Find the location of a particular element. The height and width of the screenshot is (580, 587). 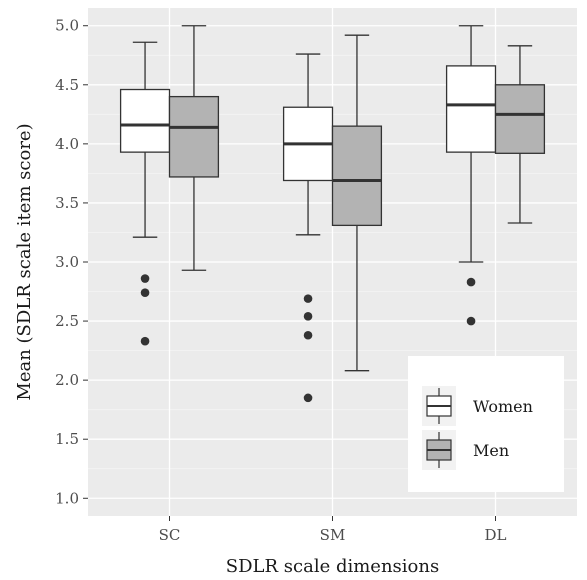

y-tick-label: 2.0 is located at coordinates (67, 380).